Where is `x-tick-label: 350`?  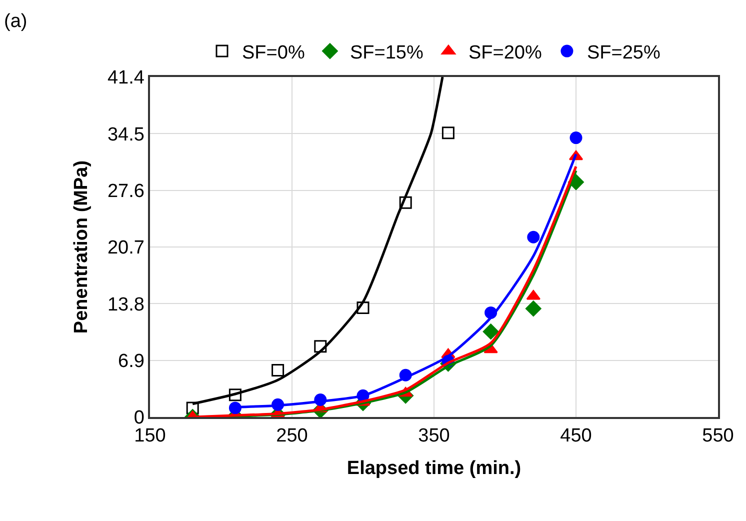
x-tick-label: 350 is located at coordinates (434, 436).